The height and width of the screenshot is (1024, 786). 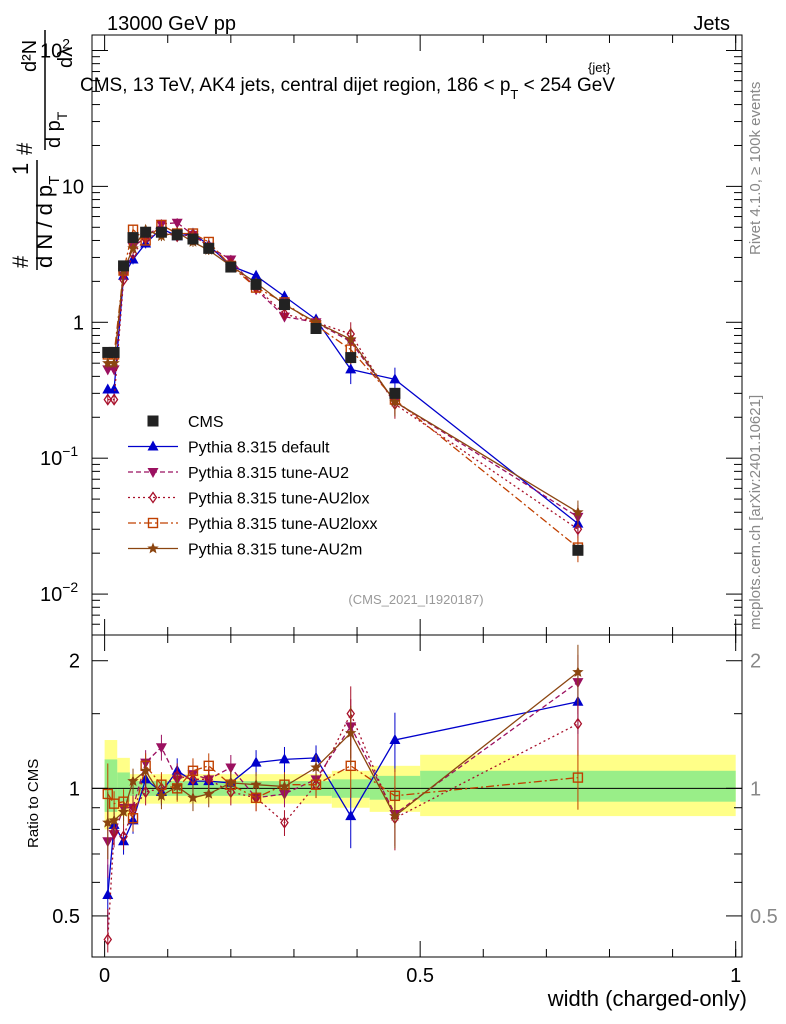 I want to click on legend-entry: Pythia 8.315 default, so click(x=229, y=448).